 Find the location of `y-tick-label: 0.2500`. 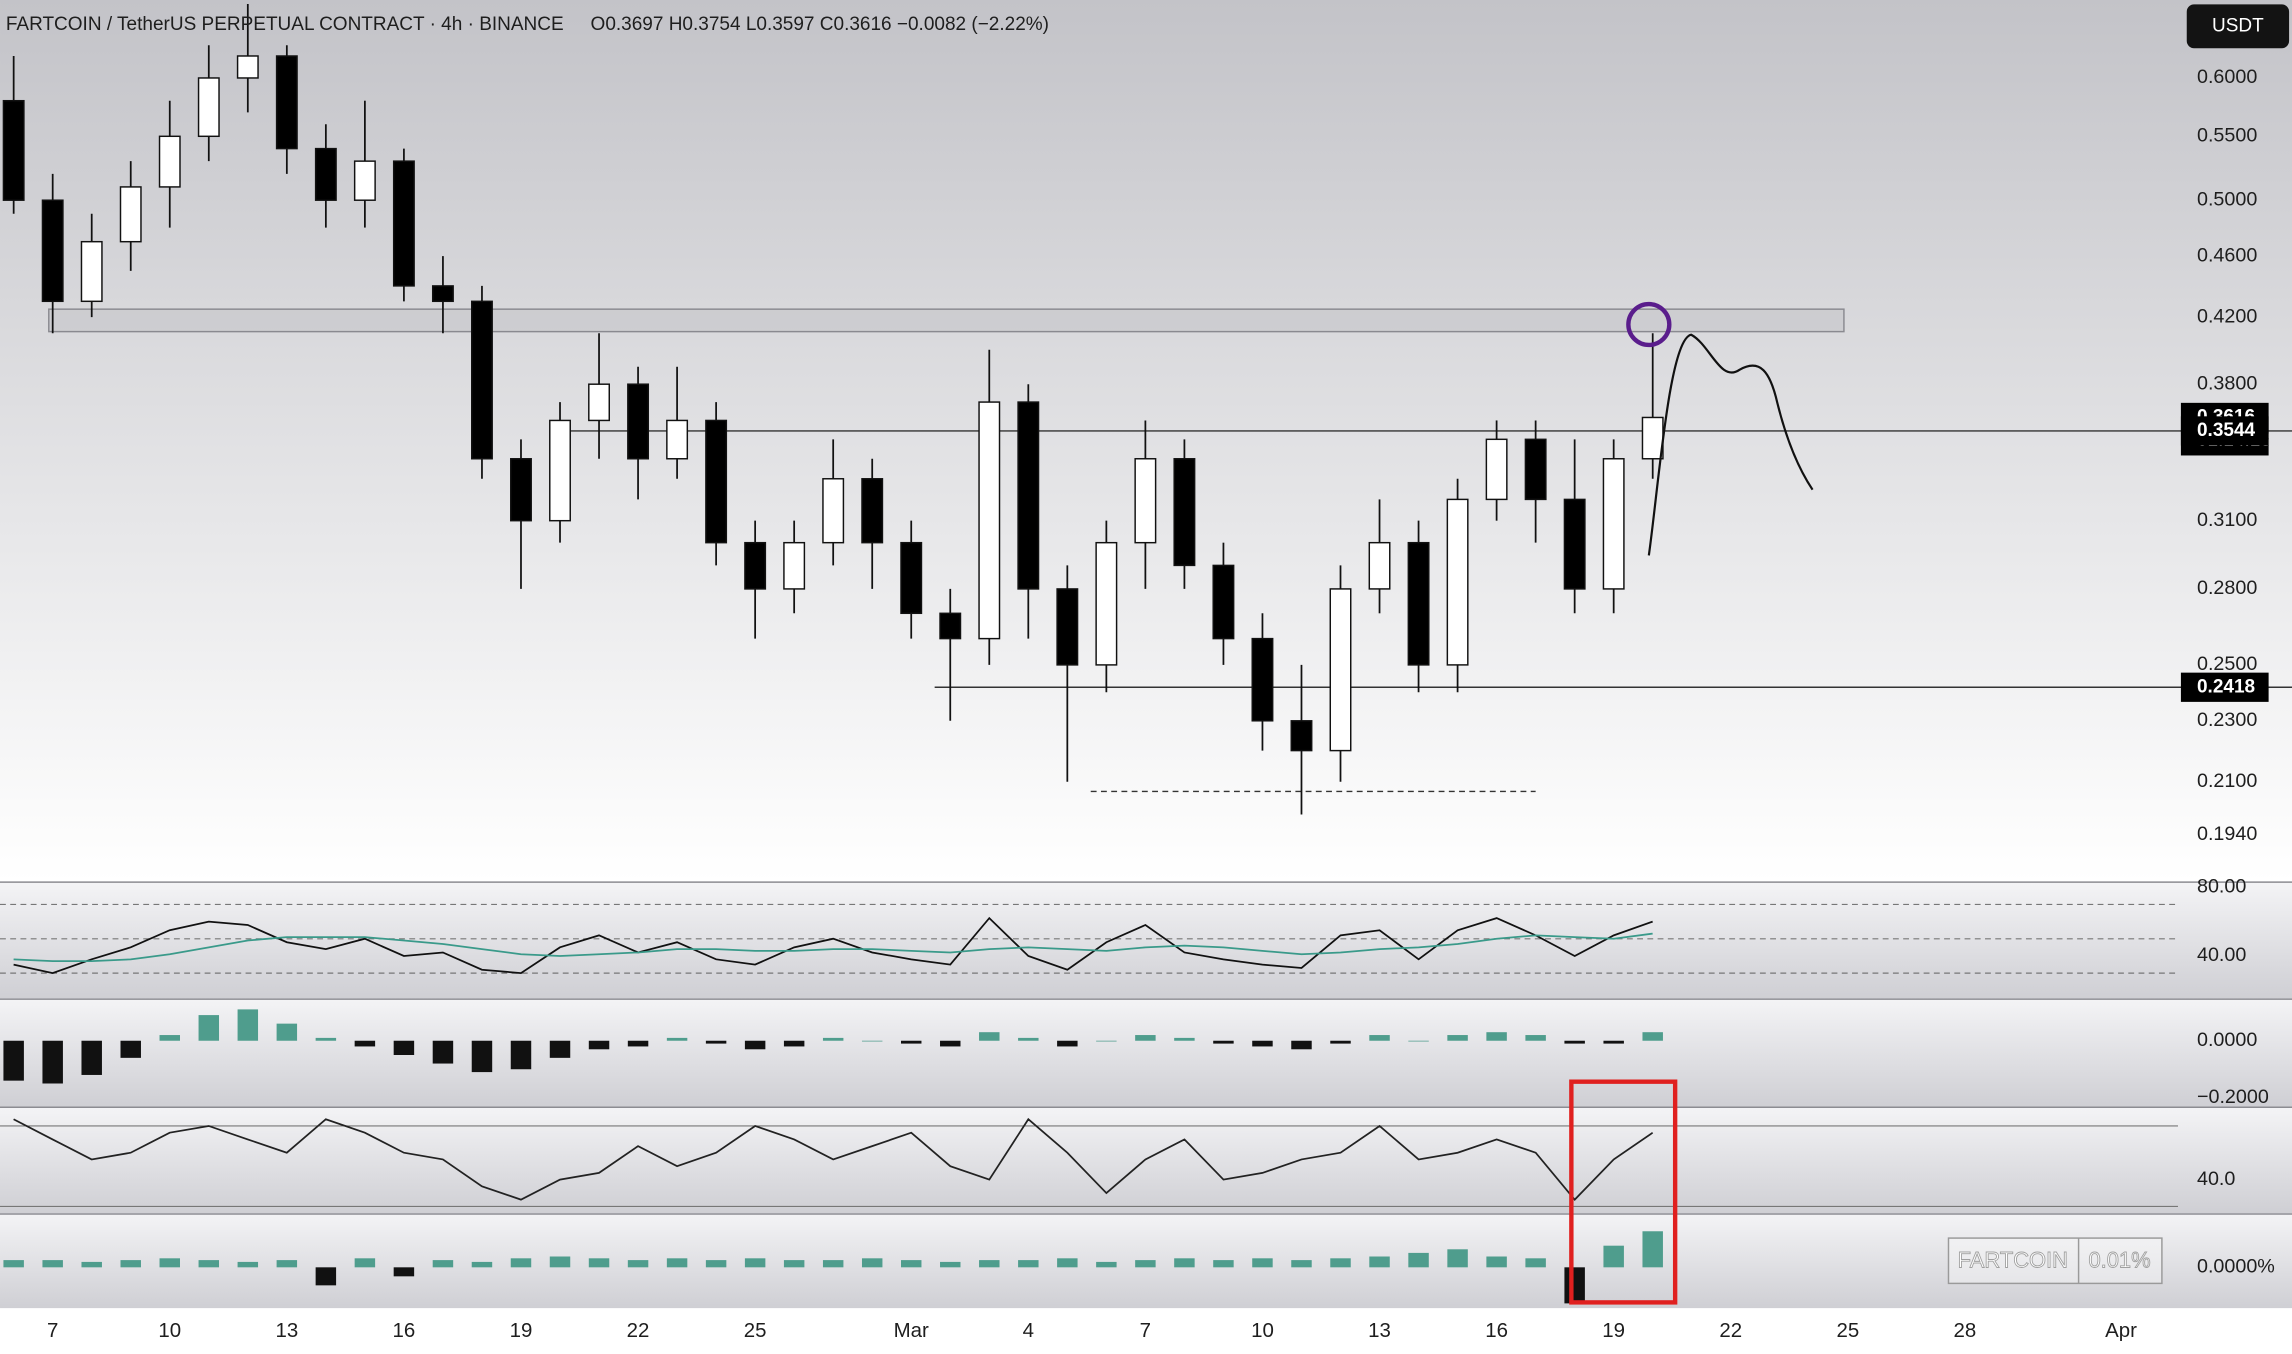

y-tick-label: 0.2500 is located at coordinates (2227, 664).